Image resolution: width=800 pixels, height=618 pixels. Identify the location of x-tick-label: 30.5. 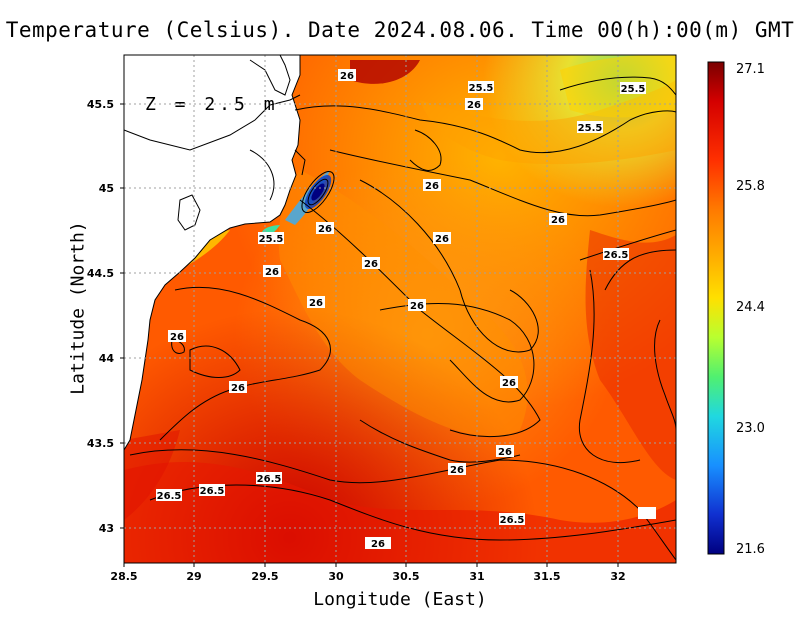
(405, 576).